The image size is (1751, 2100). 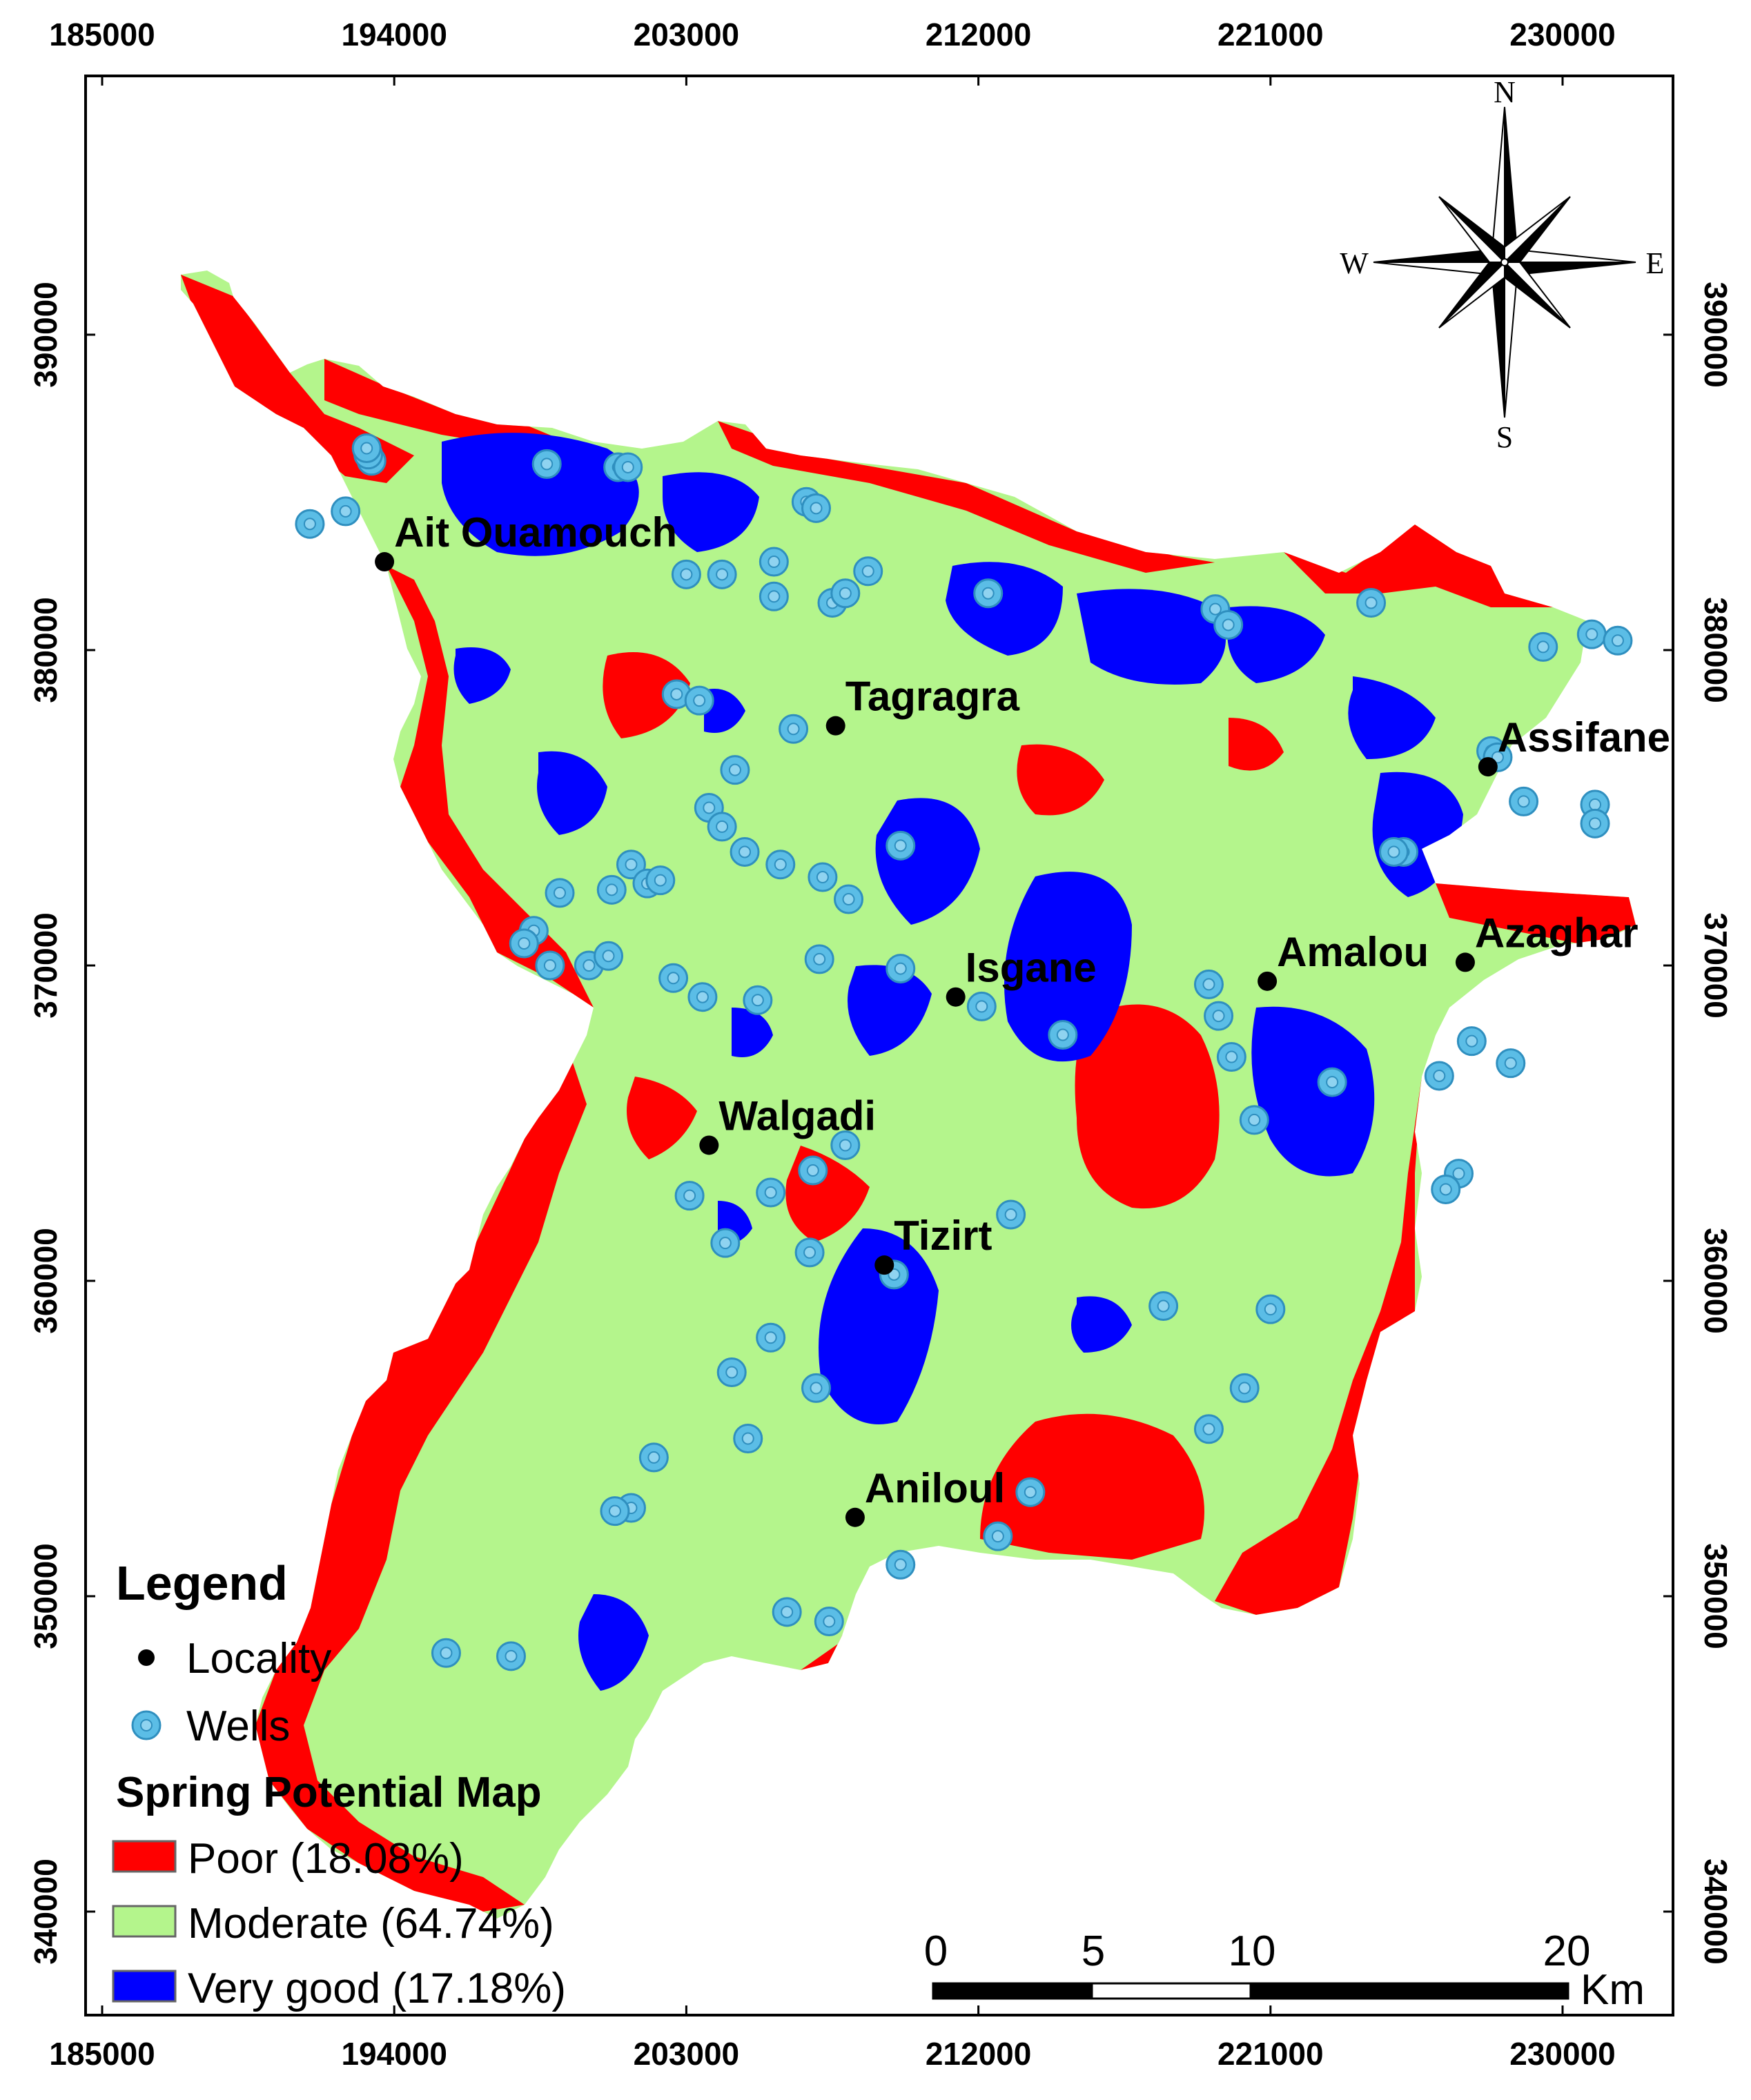 I want to click on locality-label: Aniloul, so click(x=935, y=1488).